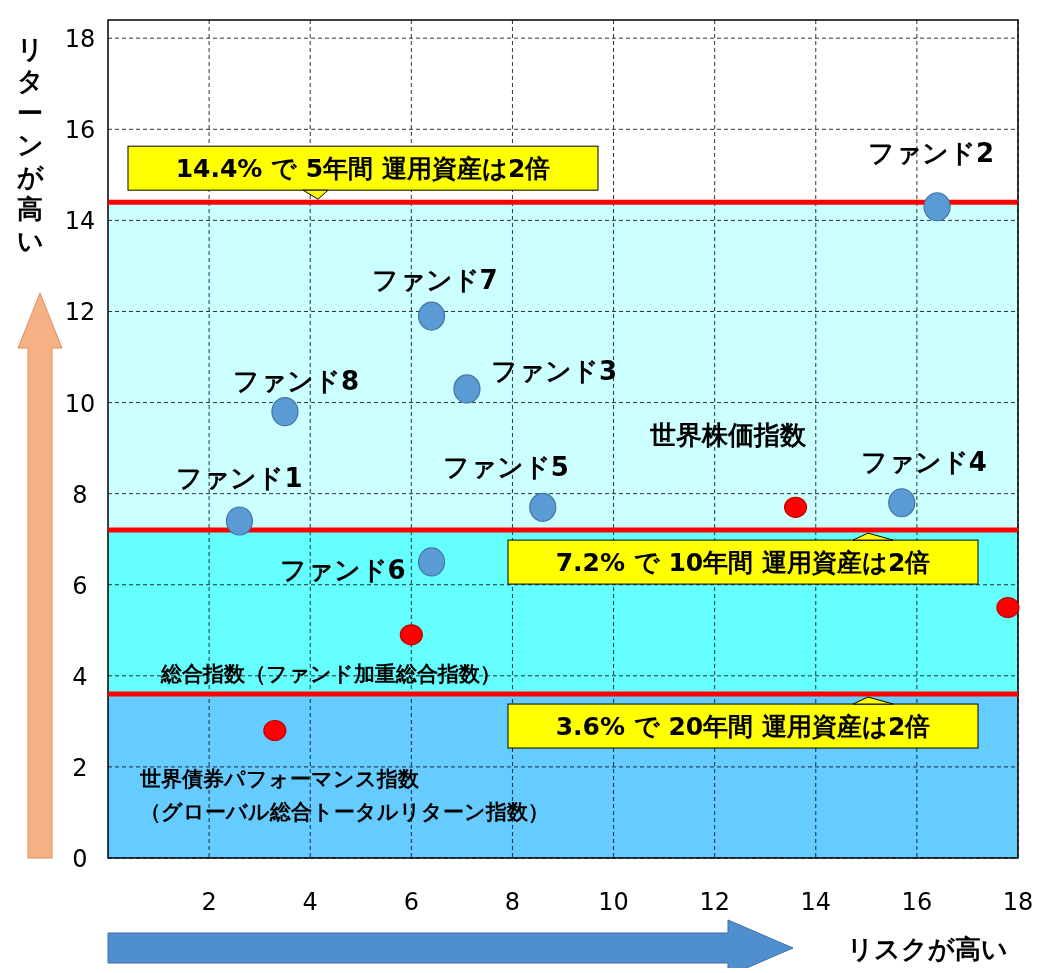 The height and width of the screenshot is (973, 1038). Describe the element at coordinates (505, 466) in the screenshot. I see `annotation: ファンド5` at that location.